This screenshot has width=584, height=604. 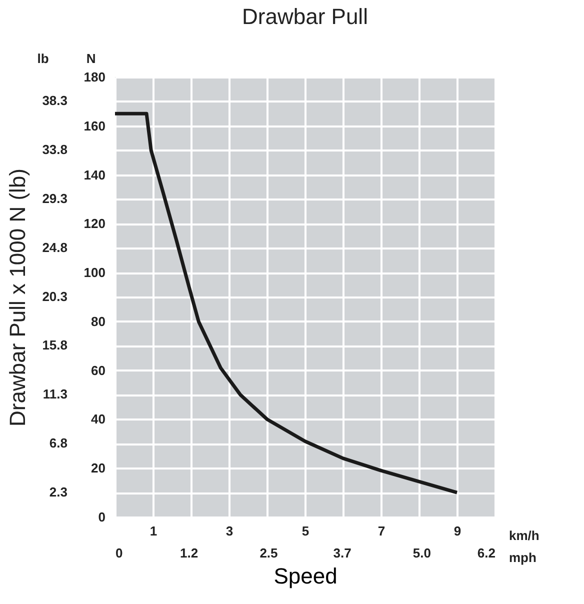 I want to click on text: lb, so click(x=43, y=58).